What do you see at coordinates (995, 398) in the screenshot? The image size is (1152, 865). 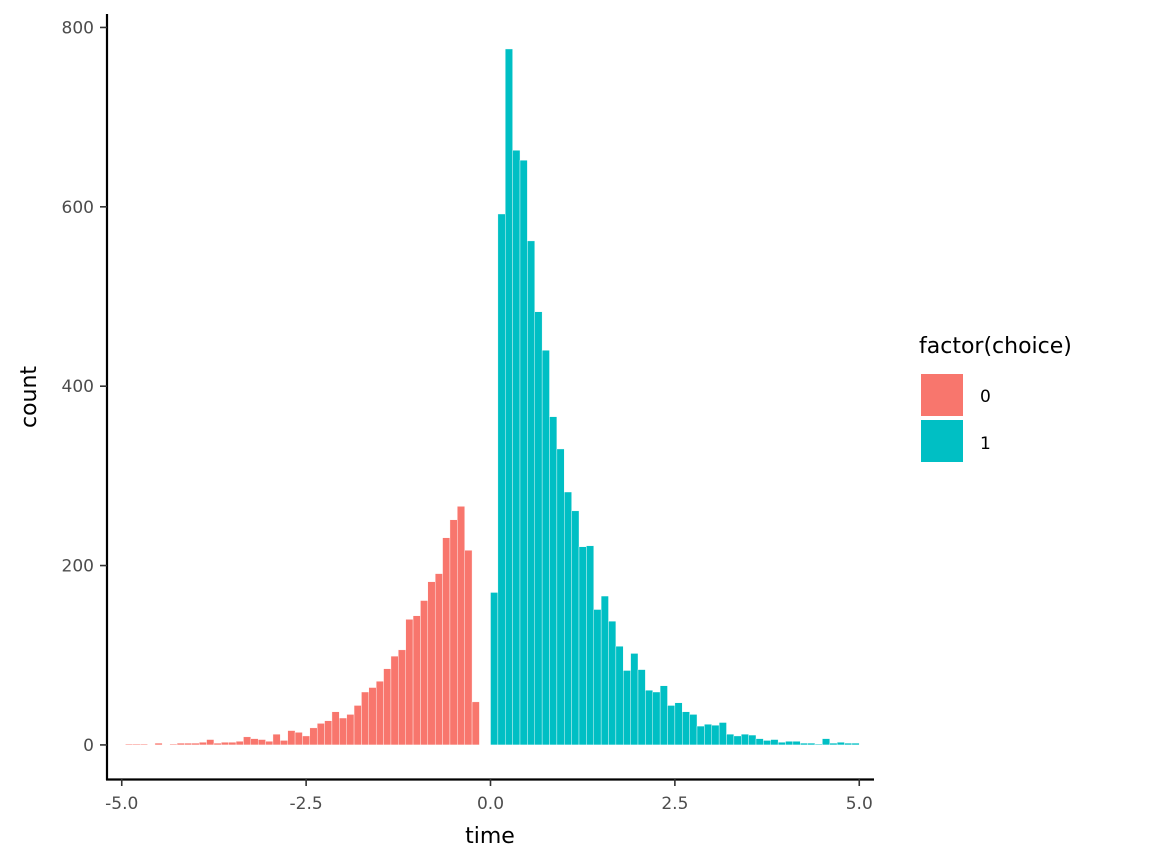 I see `legend: factor(choice) 0 1` at bounding box center [995, 398].